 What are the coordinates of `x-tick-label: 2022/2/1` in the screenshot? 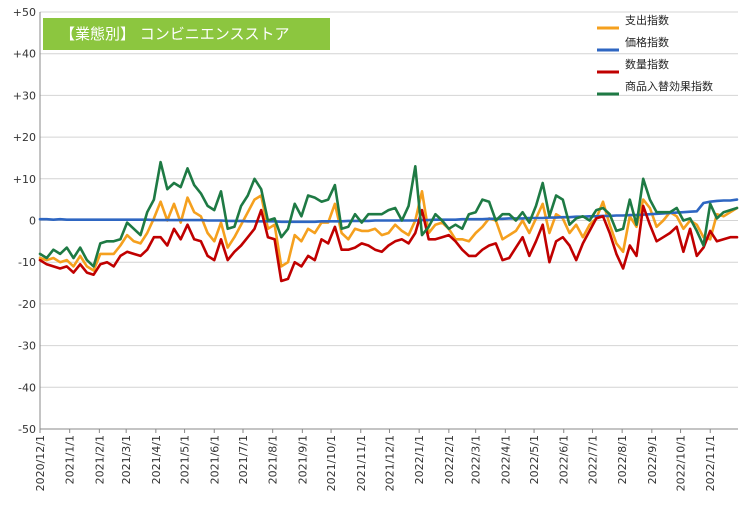 It's located at (449, 459).